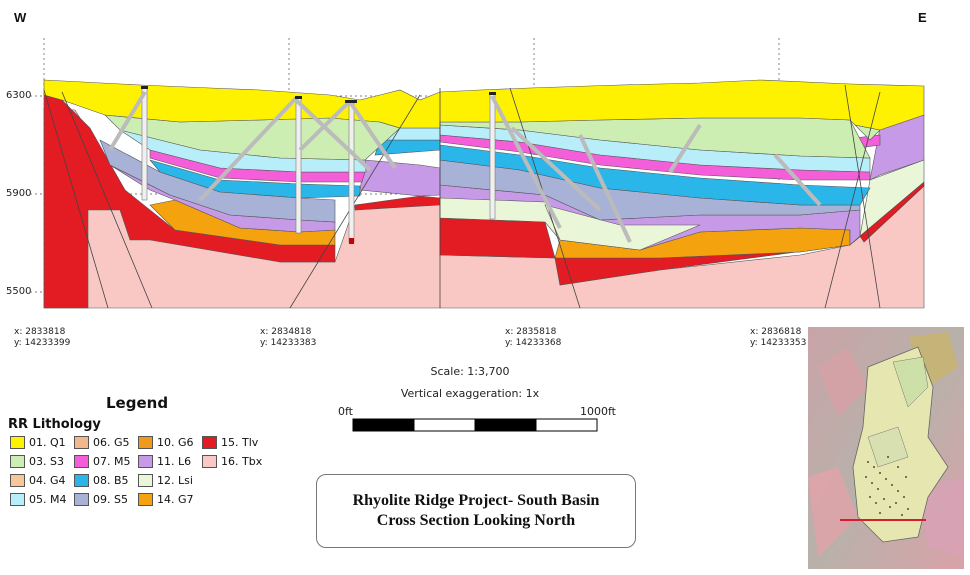 The width and height of the screenshot is (970, 575). What do you see at coordinates (776, 332) in the screenshot?
I see `coord-x-4: x: 2836818` at bounding box center [776, 332].